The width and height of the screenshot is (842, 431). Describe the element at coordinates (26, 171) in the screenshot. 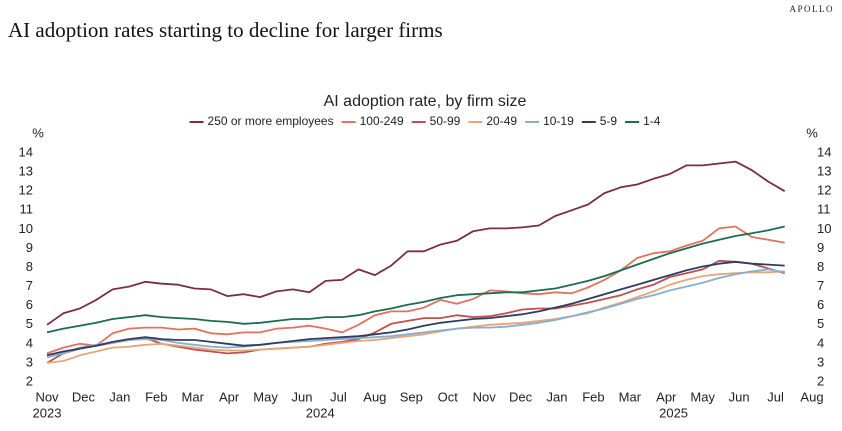

I see `y-tick-label: 13` at that location.